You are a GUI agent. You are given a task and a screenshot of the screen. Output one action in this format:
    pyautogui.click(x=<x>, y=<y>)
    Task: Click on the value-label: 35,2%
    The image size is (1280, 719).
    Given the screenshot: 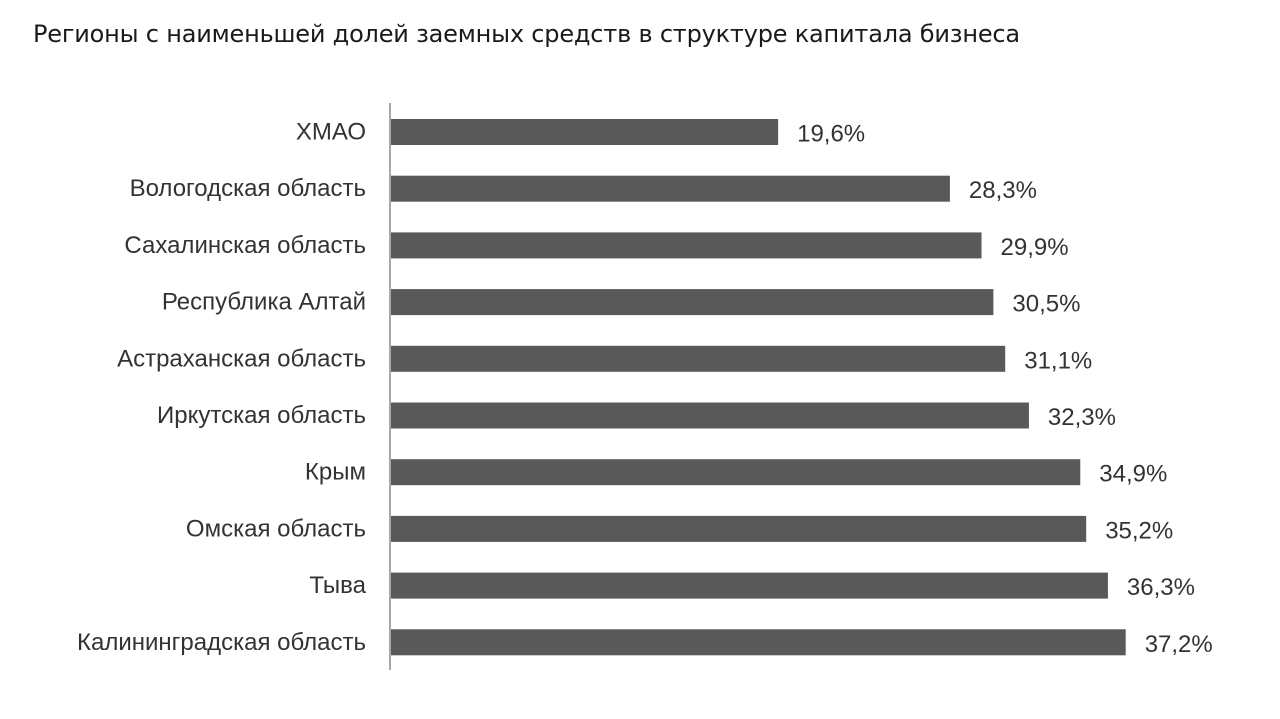 What is the action you would take?
    pyautogui.click(x=1139, y=530)
    